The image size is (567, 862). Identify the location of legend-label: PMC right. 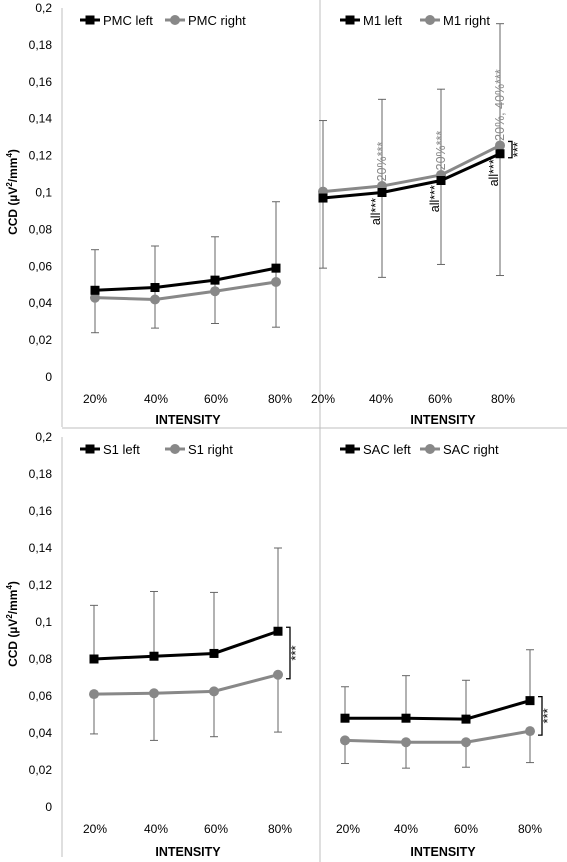
(217, 20).